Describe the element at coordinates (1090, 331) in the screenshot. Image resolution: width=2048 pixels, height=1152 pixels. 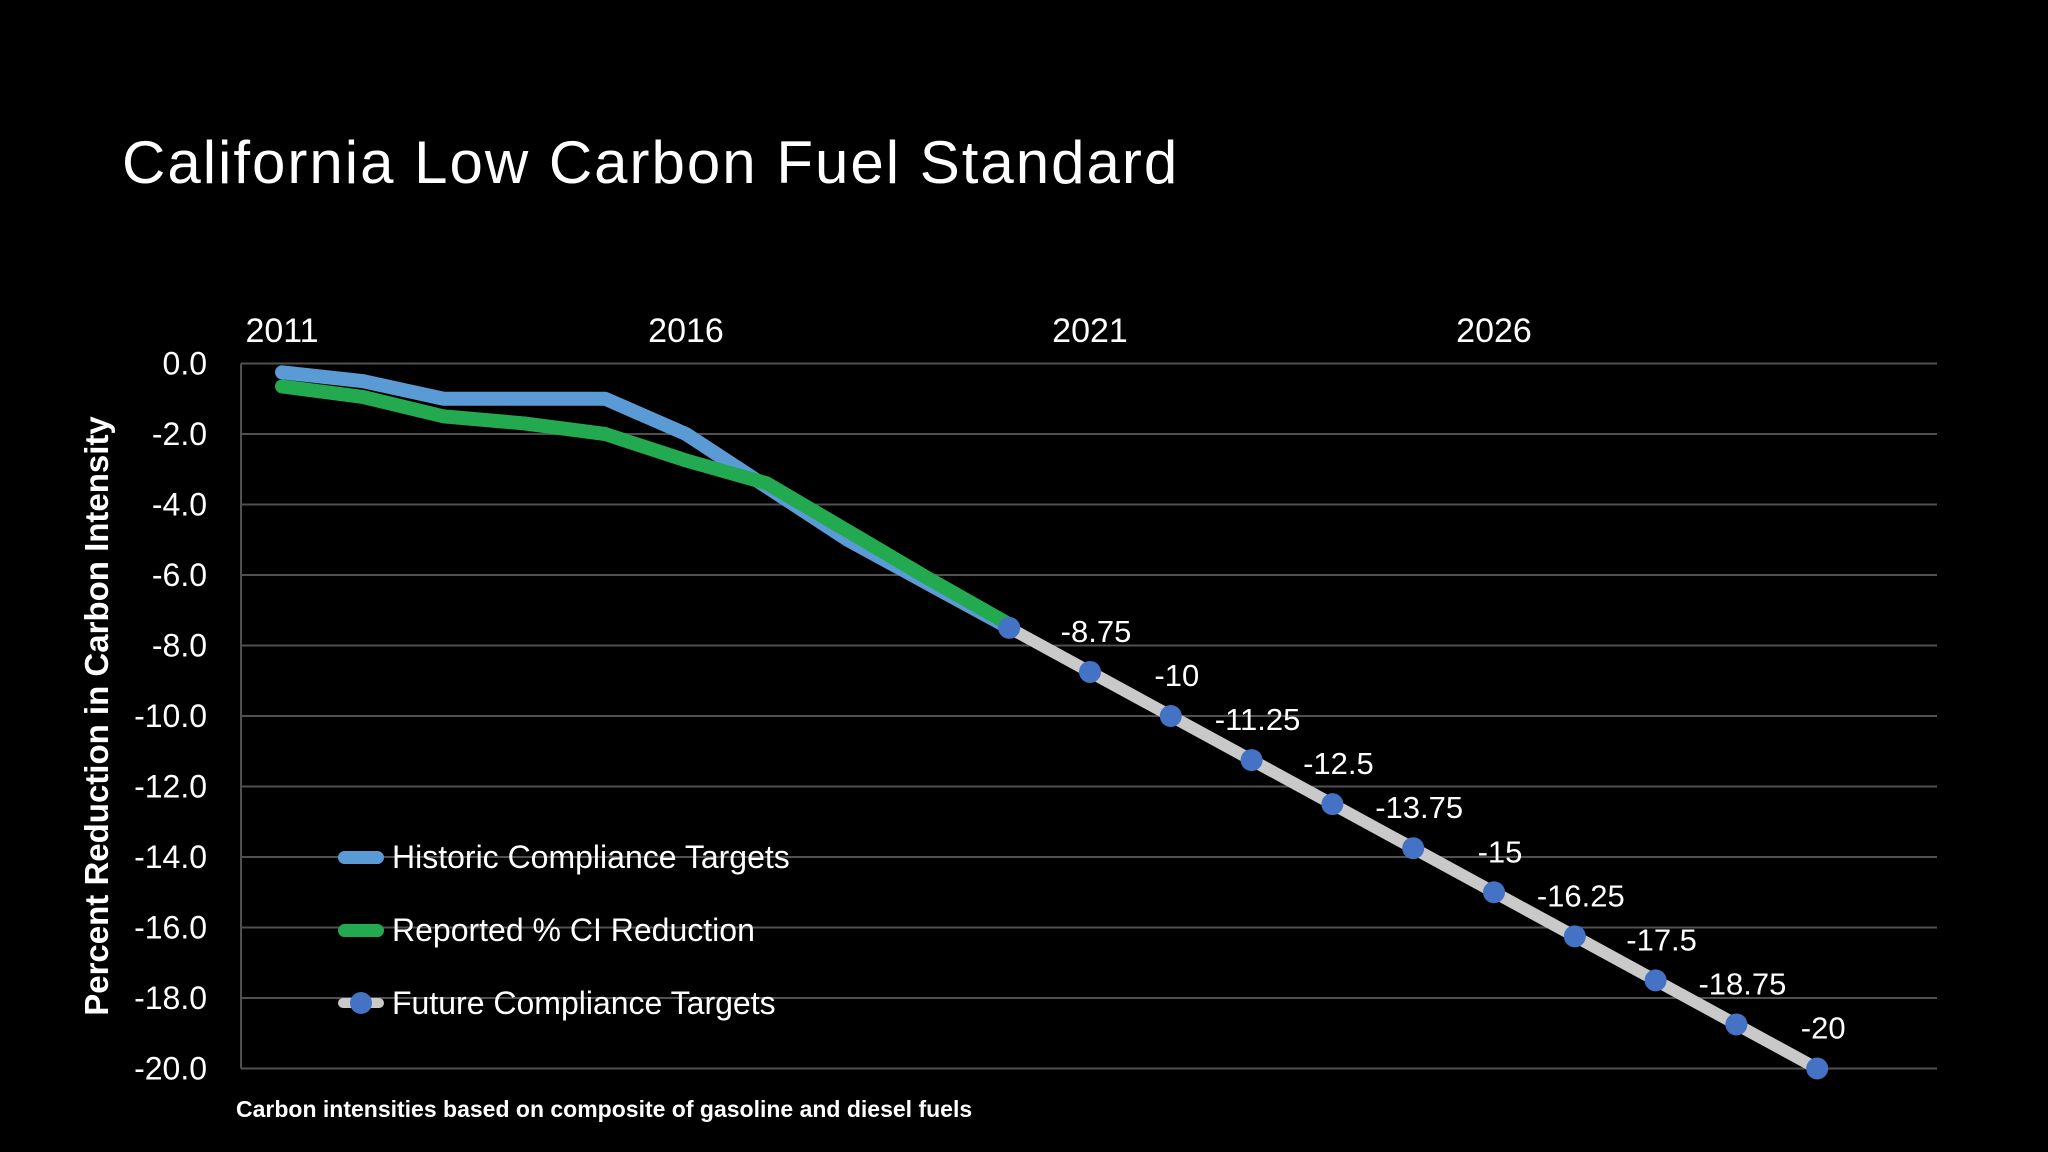
I see `x-axis-year-label: 2021` at that location.